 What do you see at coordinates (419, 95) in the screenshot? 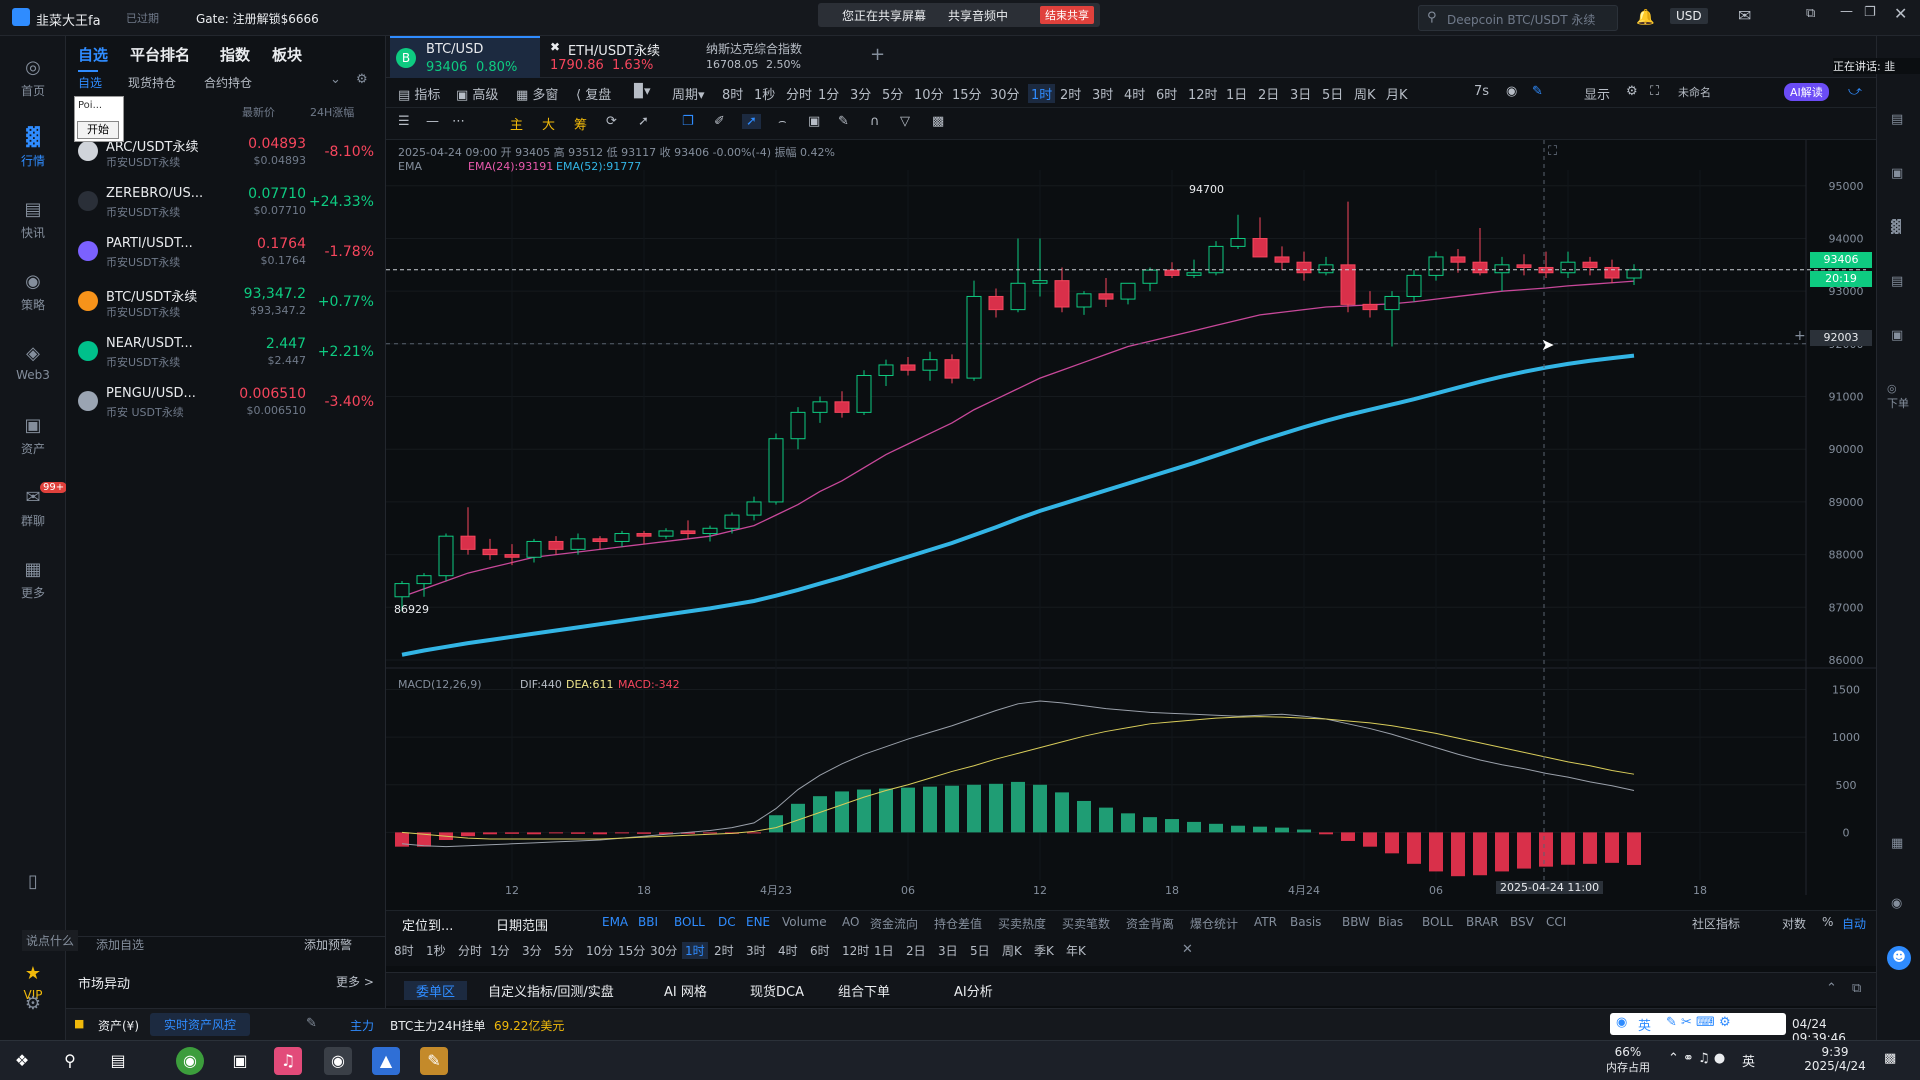
I see `indicator-button: ▤ 指标` at bounding box center [419, 95].